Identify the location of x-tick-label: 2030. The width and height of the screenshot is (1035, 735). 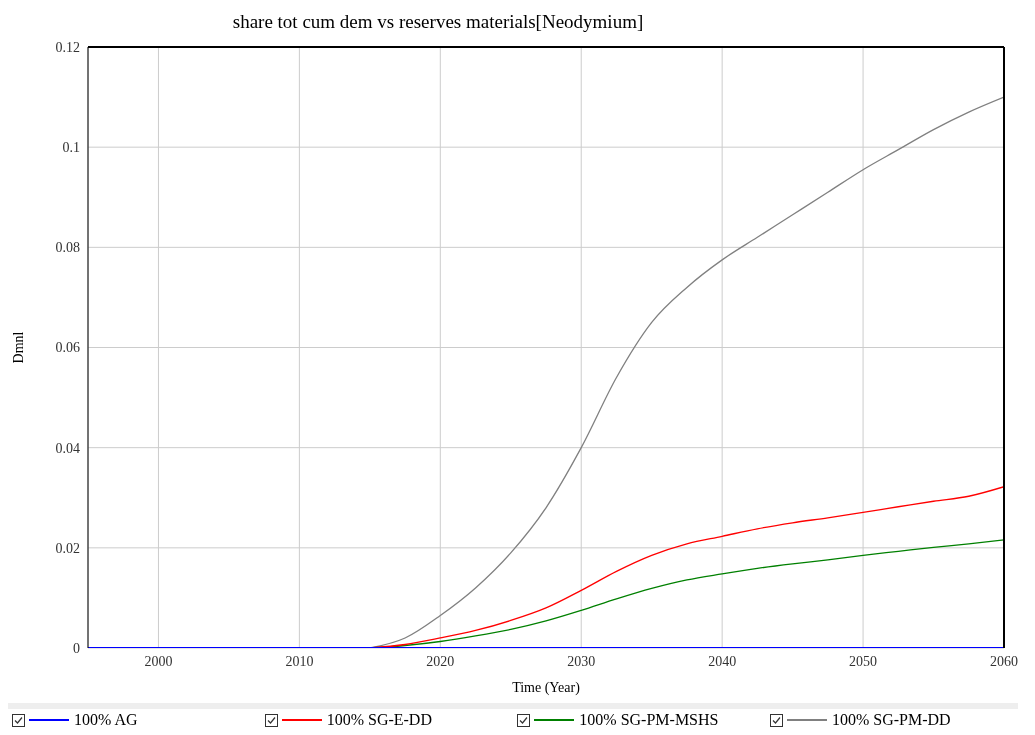
(581, 661).